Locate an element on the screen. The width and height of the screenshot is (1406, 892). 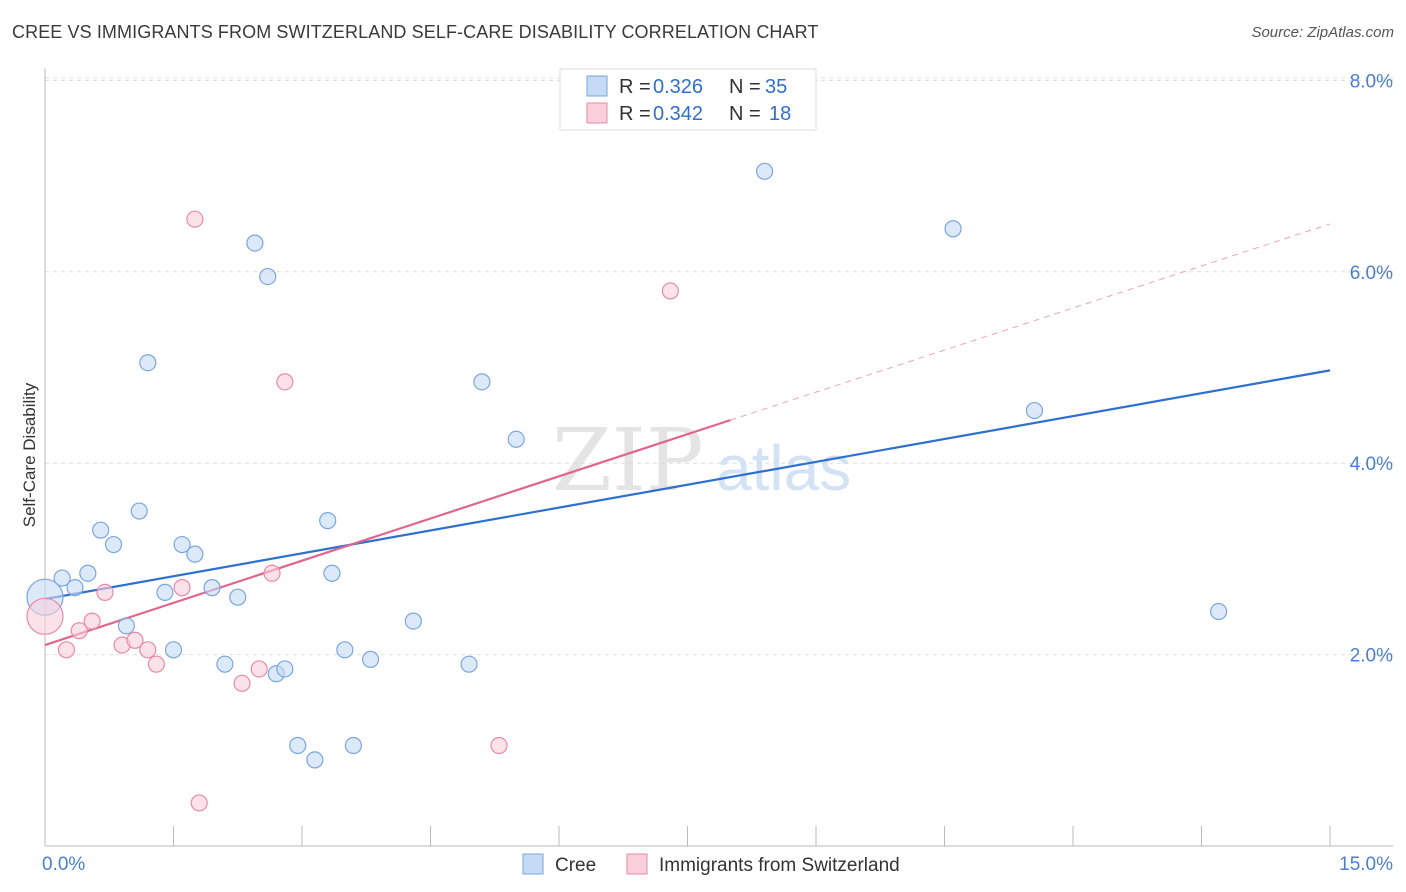
watermark: ZIP atlas is located at coordinates (701, 461).